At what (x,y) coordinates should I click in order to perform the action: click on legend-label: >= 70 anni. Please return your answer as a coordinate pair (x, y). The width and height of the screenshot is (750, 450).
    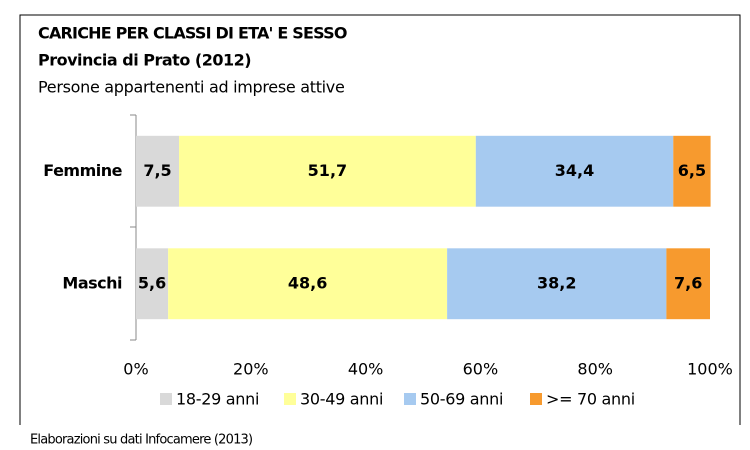
    Looking at the image, I should click on (590, 399).